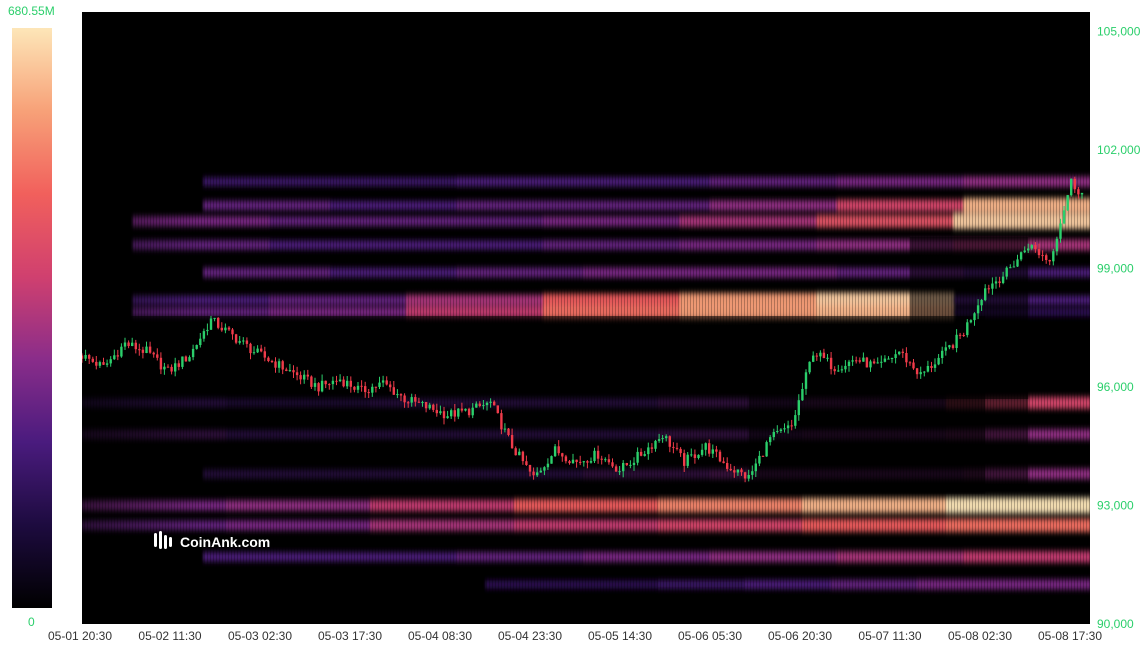 This screenshot has height=646, width=1147. Describe the element at coordinates (32, 318) in the screenshot. I see `legend-gradient-bar` at that location.